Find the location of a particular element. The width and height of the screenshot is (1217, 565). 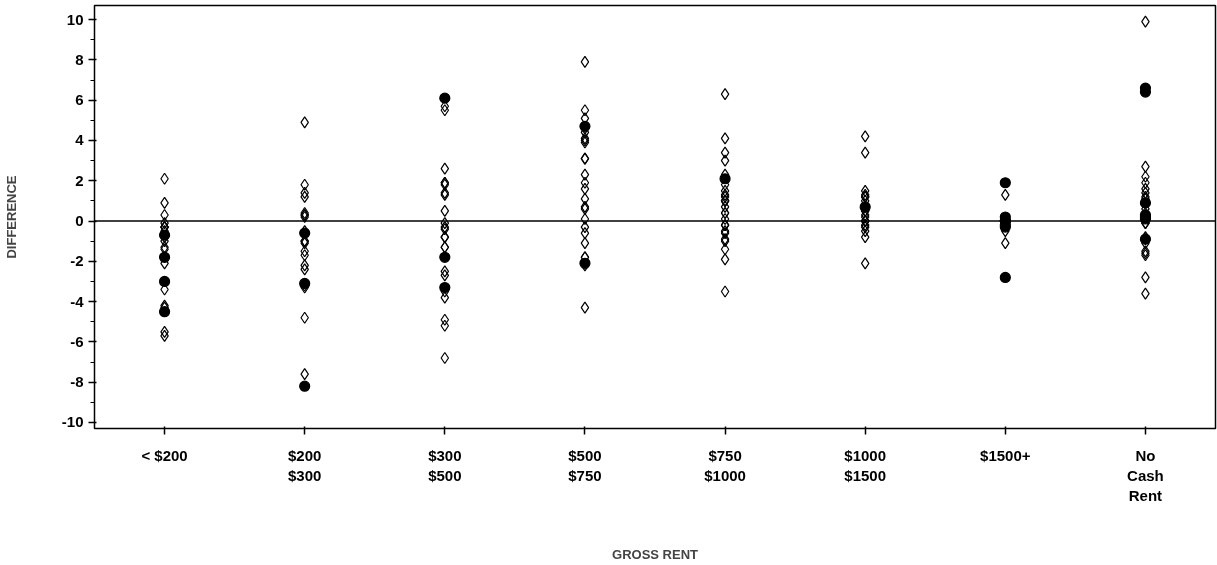

x-tick-label: < $200 is located at coordinates (164, 455).